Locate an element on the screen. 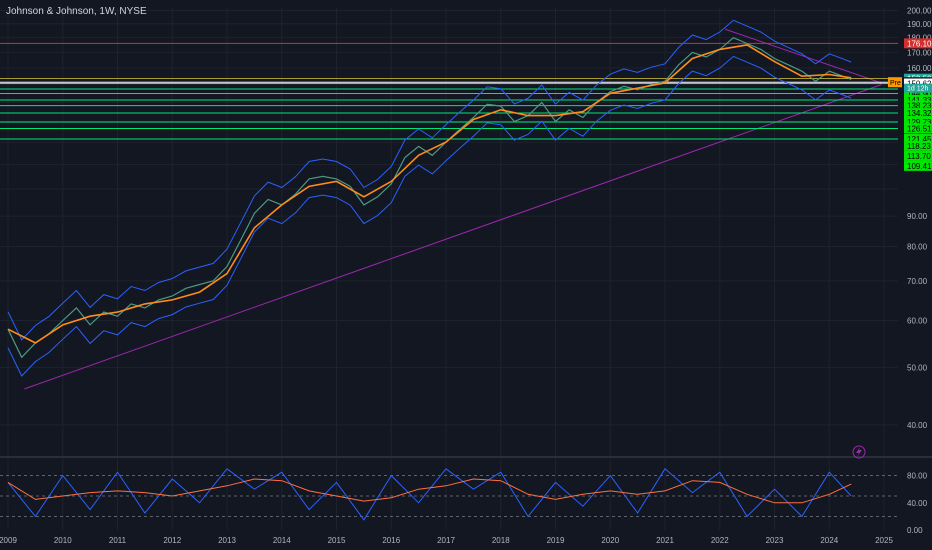 This screenshot has height=550, width=932. osc-tick-label: 80.00 is located at coordinates (917, 476).